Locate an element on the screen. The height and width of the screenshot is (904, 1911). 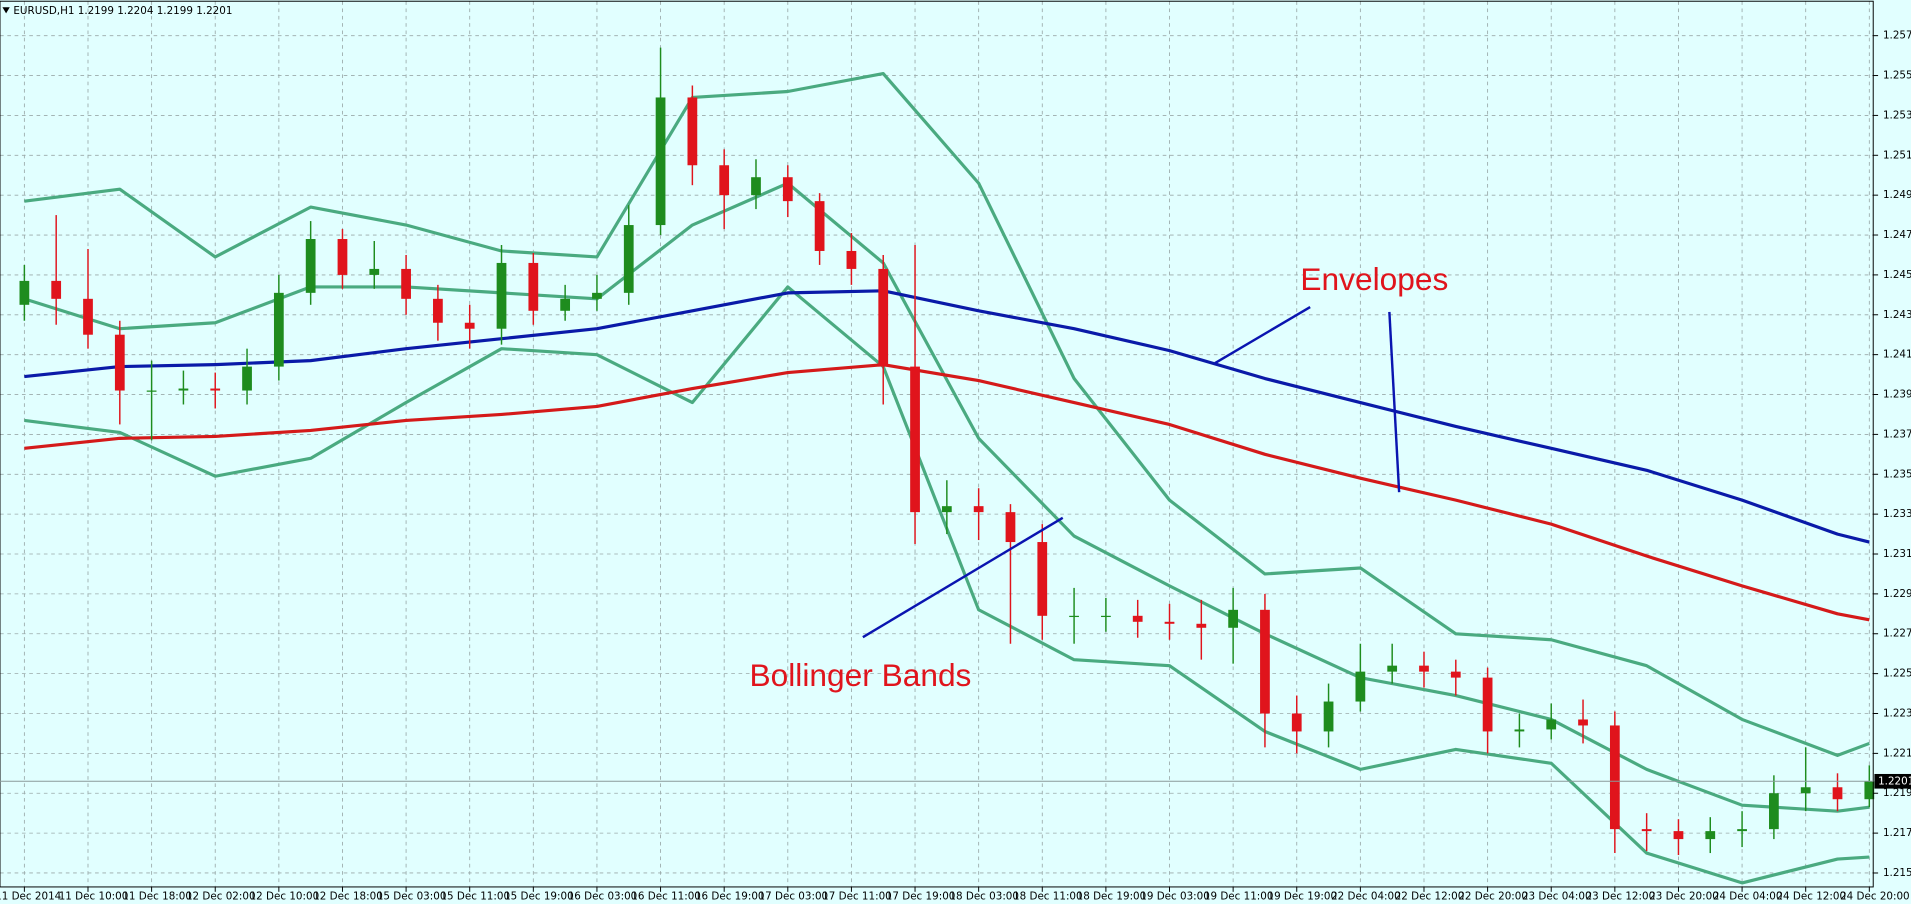
x-tick-label: 19 Dec 11:00 is located at coordinates (1239, 897).